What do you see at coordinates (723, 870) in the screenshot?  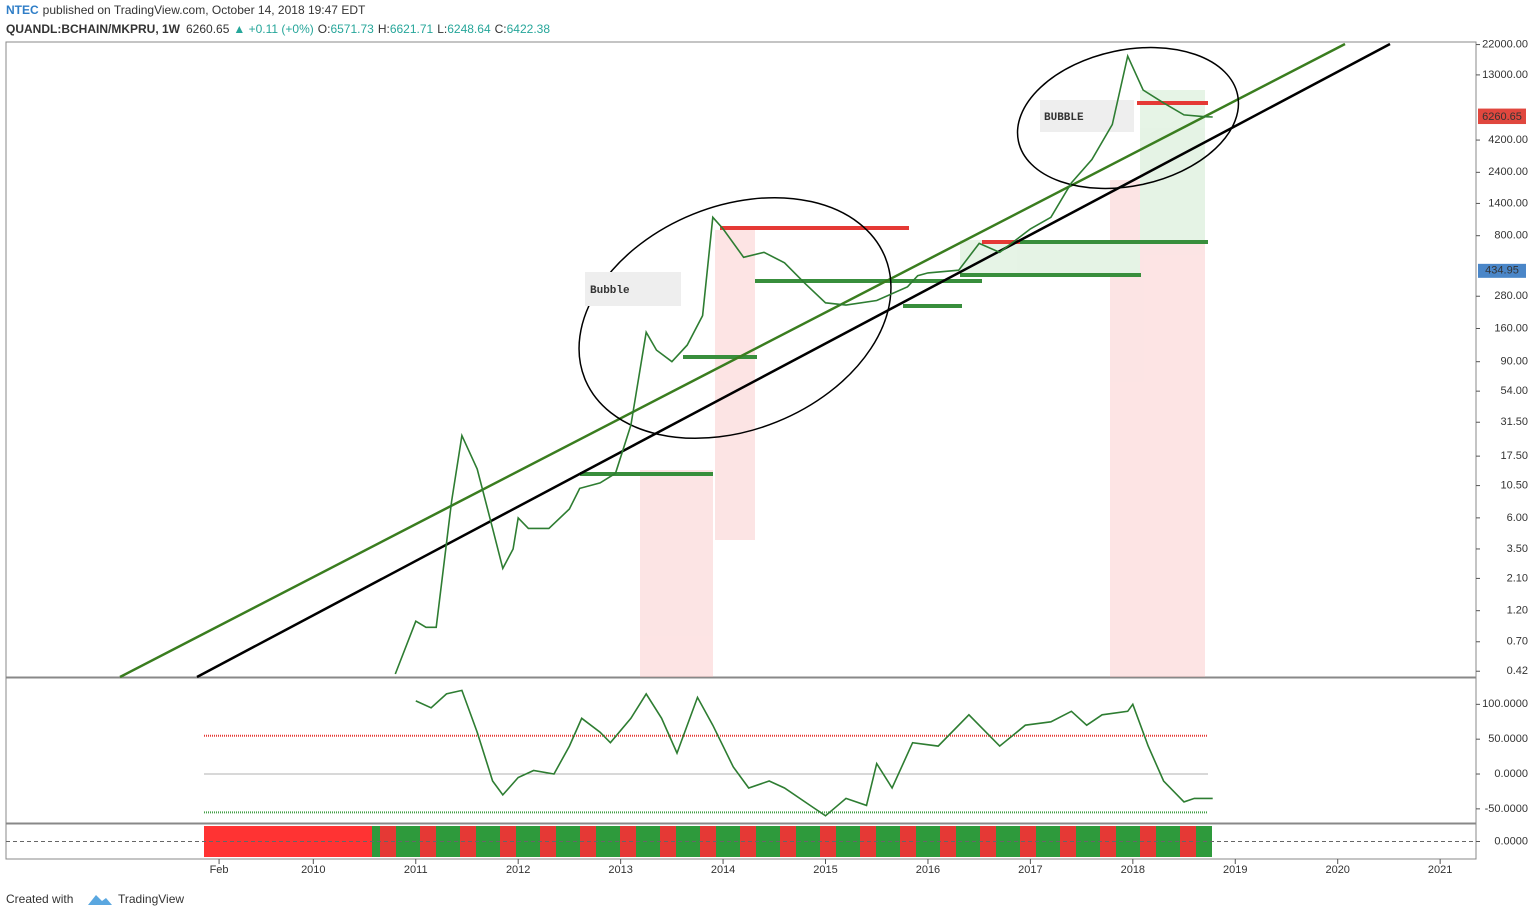 I see `x-tick-label: 2014` at bounding box center [723, 870].